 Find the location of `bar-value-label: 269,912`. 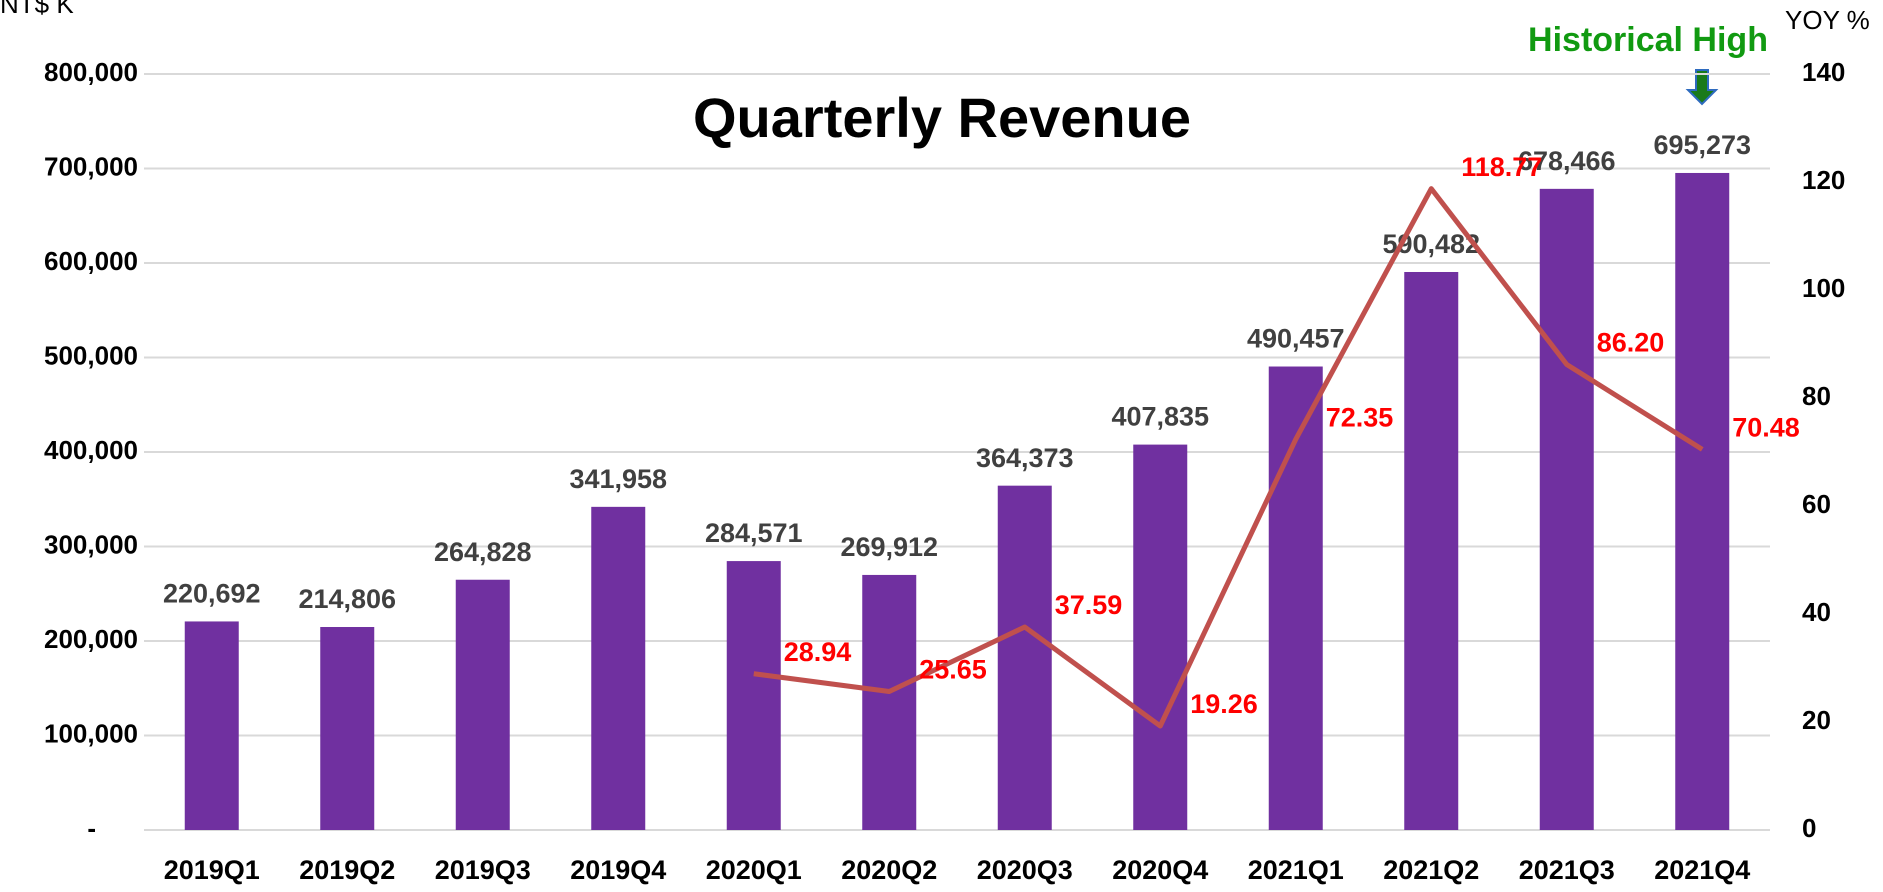

bar-value-label: 269,912 is located at coordinates (889, 547).